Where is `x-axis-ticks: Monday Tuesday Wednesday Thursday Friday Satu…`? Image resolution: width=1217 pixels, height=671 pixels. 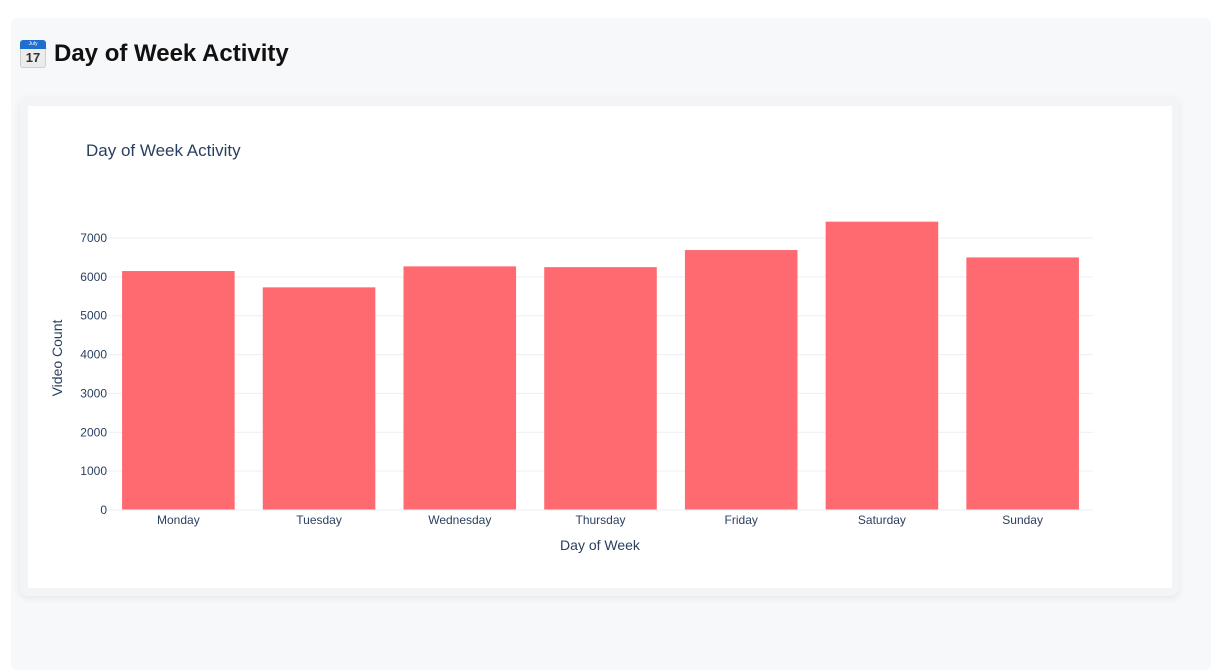
x-axis-ticks: Monday Tuesday Wednesday Thursday Friday Satu… is located at coordinates (600, 520).